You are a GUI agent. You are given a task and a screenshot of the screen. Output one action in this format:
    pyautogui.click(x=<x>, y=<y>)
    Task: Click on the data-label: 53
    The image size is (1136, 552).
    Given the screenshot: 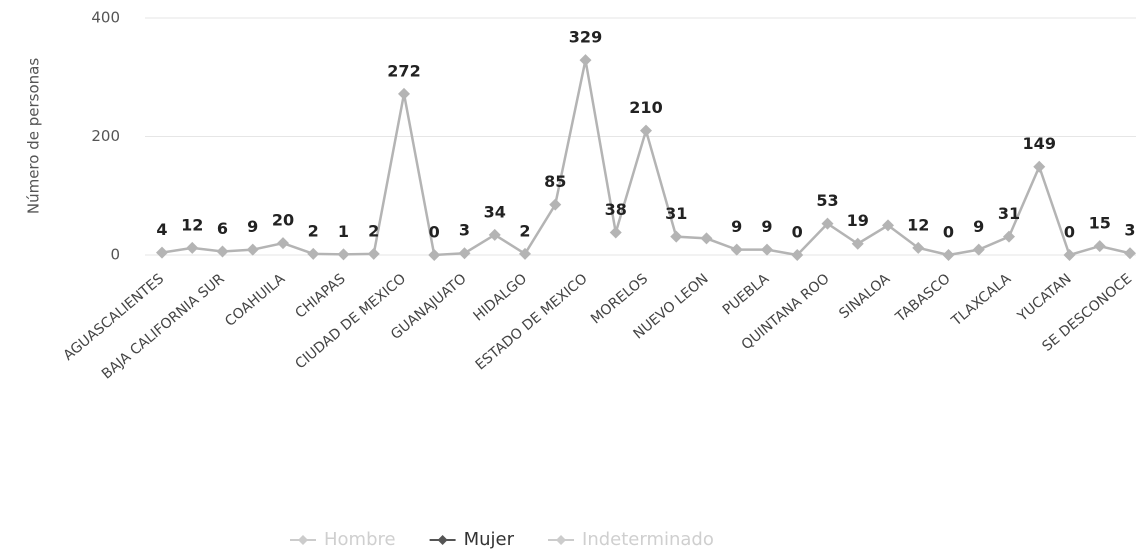 What is the action you would take?
    pyautogui.click(x=827, y=200)
    